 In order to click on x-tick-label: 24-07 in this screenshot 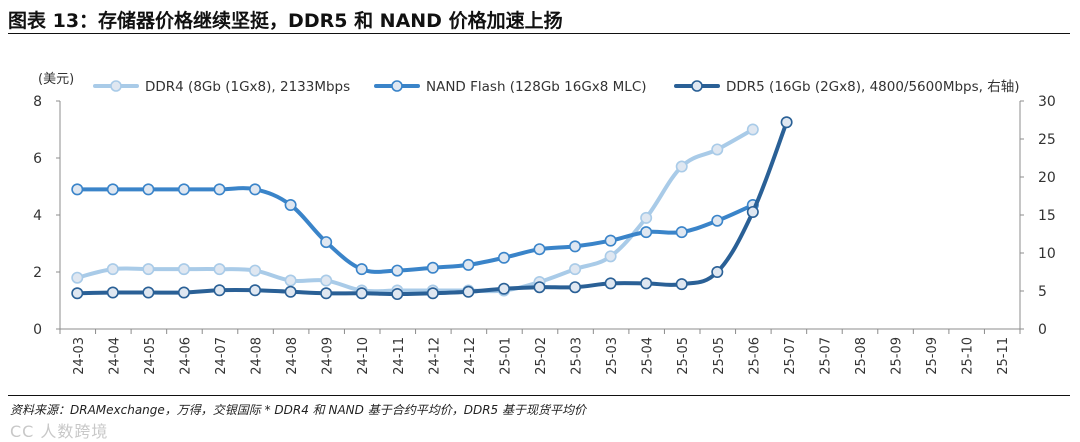, I will do `click(221, 356)`.